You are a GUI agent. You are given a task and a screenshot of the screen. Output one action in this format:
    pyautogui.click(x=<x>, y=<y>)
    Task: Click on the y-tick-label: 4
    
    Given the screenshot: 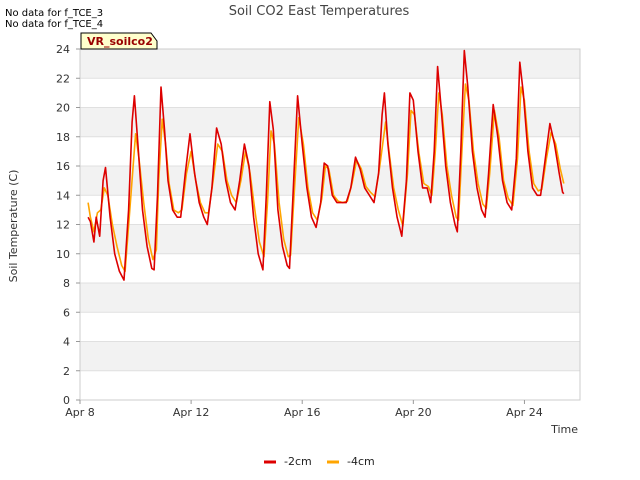 What is the action you would take?
    pyautogui.click(x=66, y=342)
    